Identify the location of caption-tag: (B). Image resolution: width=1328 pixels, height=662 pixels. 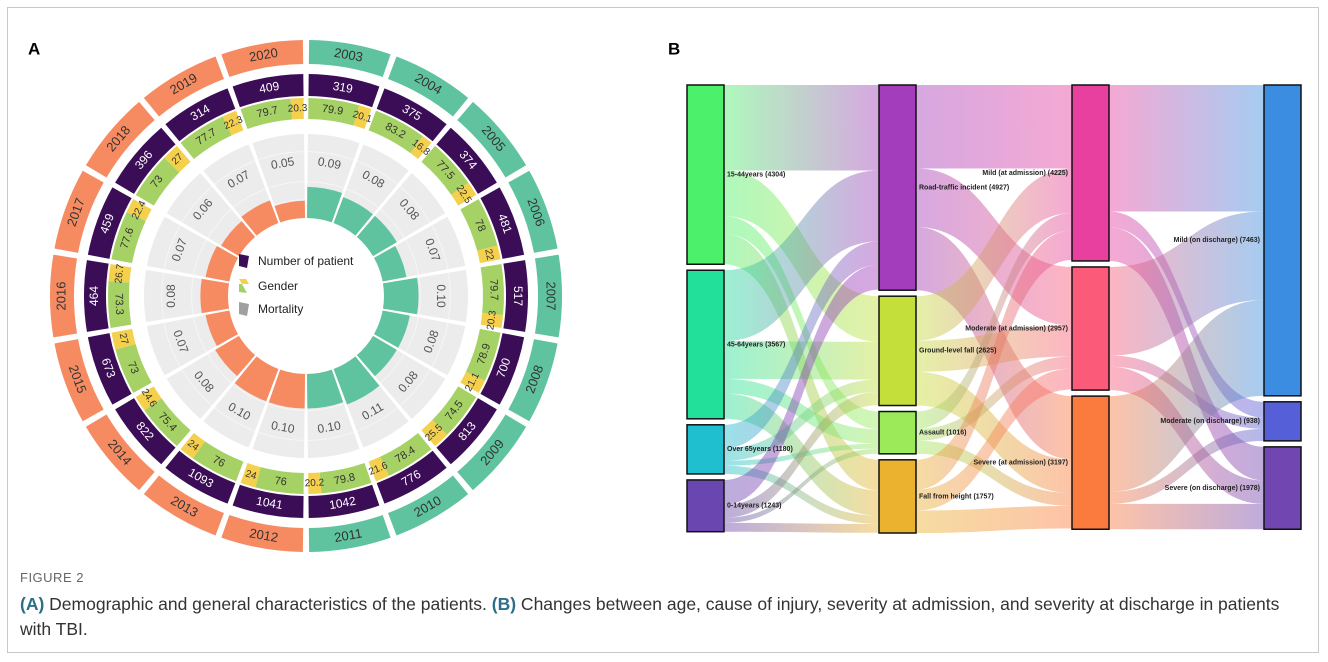
(504, 604).